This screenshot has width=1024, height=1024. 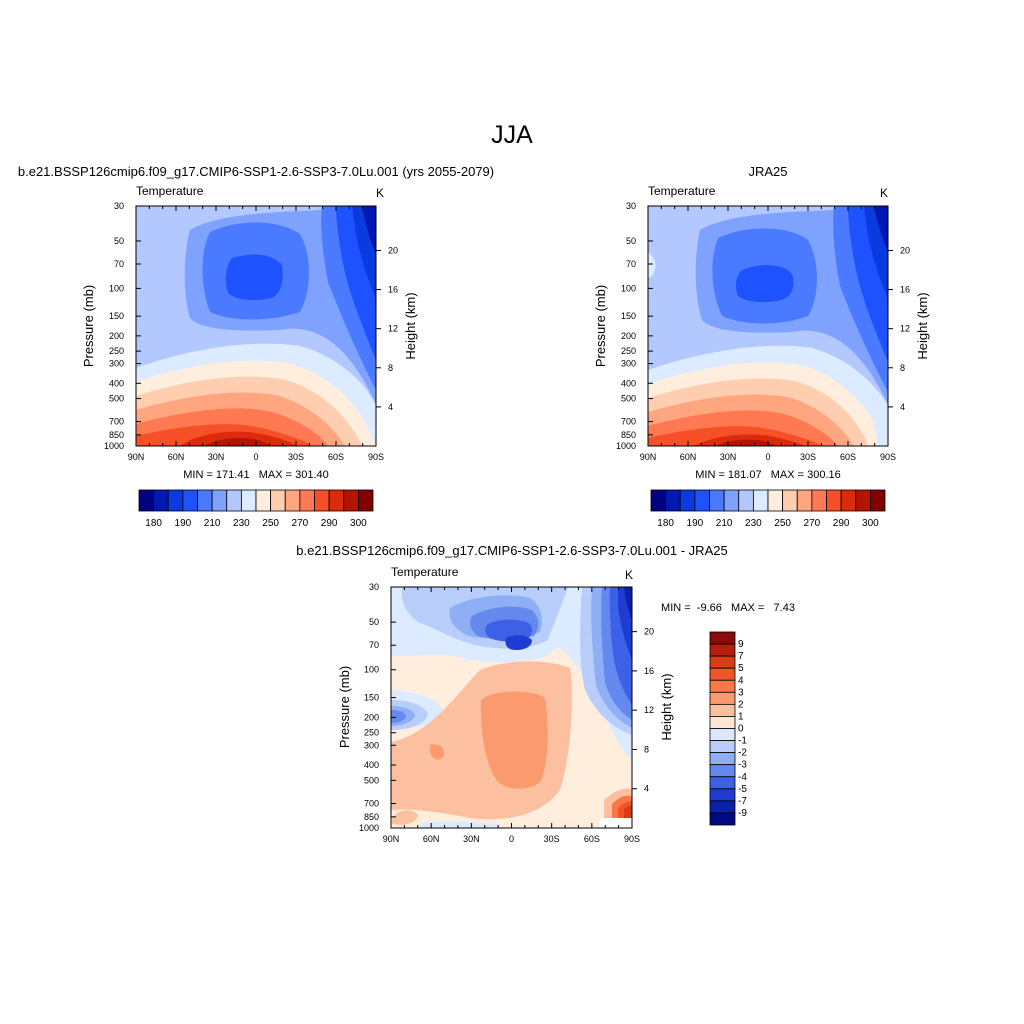 What do you see at coordinates (270, 523) in the screenshot?
I see `colorbar-label: 250` at bounding box center [270, 523].